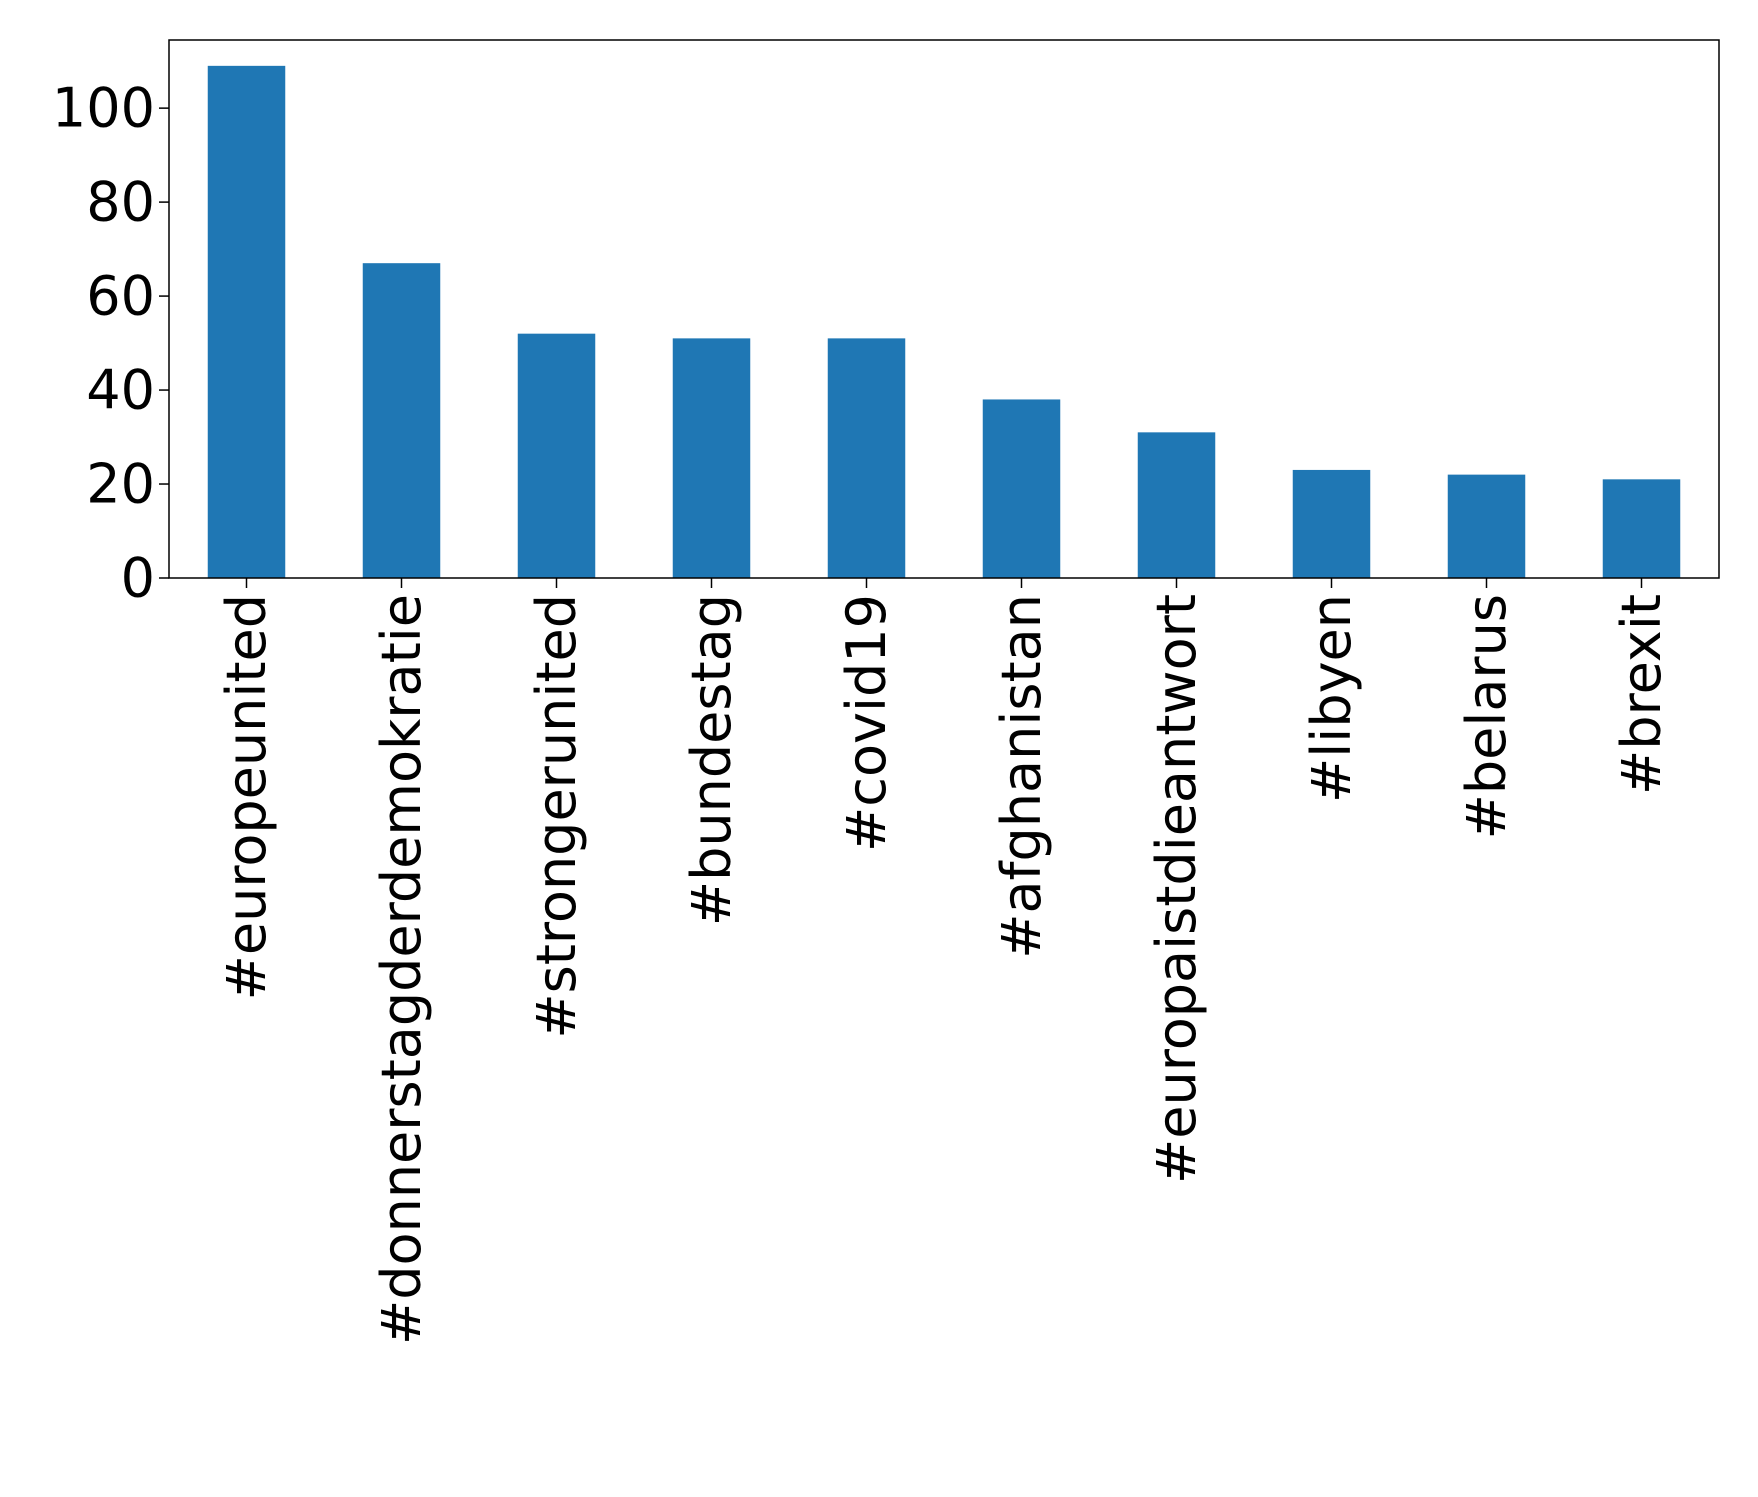 This screenshot has width=1758, height=1497. Describe the element at coordinates (711, 760) in the screenshot. I see `x-tick-label: #bundestag` at that location.